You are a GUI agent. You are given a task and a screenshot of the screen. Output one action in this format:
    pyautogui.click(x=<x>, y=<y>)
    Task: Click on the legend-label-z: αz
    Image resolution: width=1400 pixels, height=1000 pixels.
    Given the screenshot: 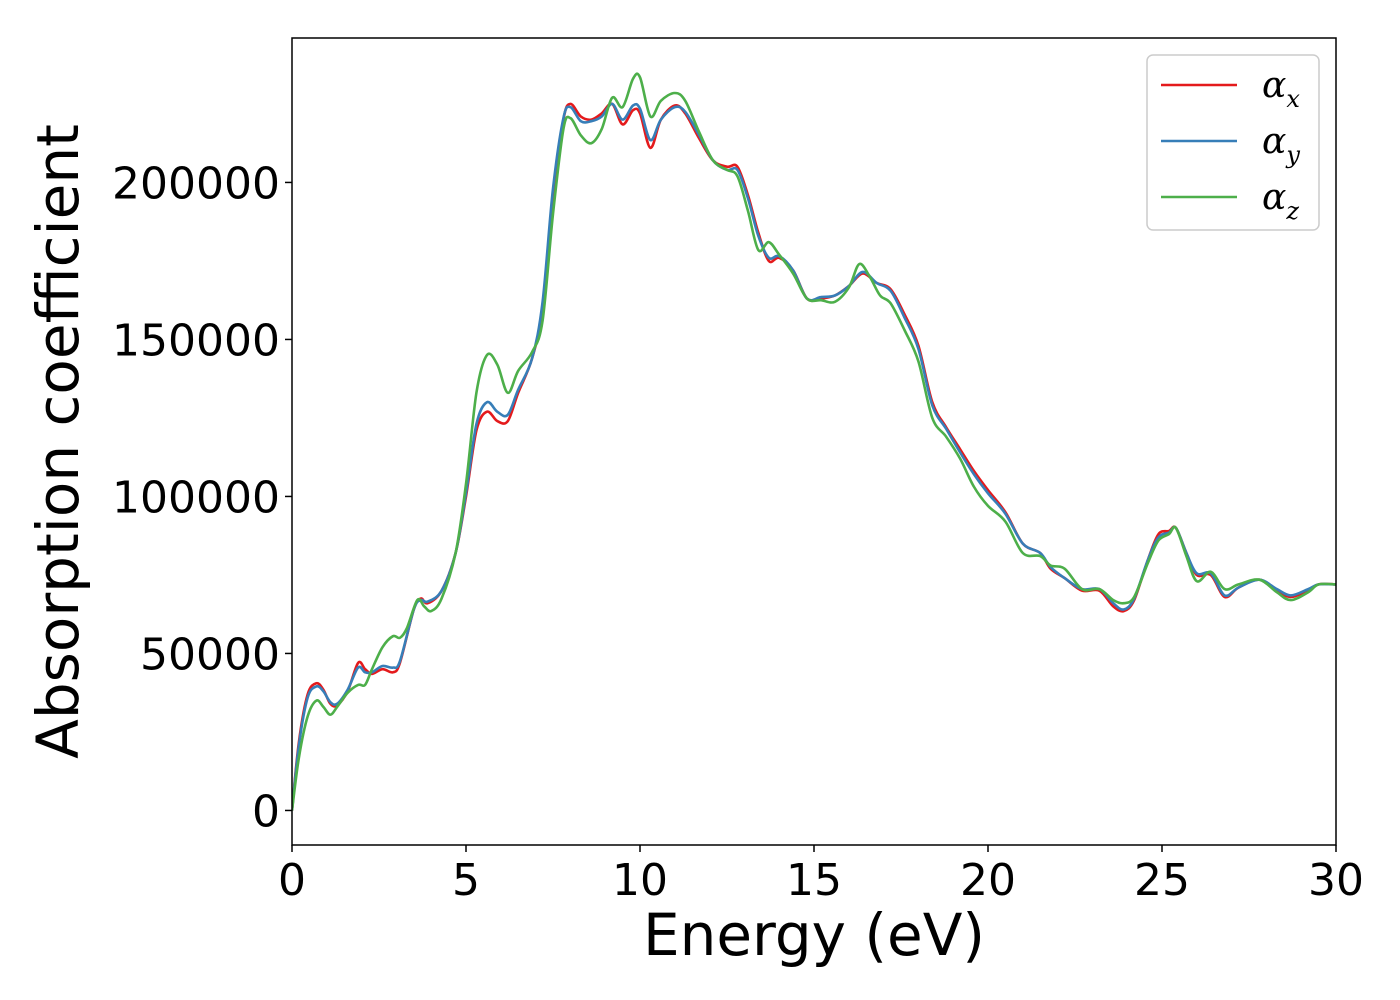 What is the action you would take?
    pyautogui.click(x=1280, y=201)
    